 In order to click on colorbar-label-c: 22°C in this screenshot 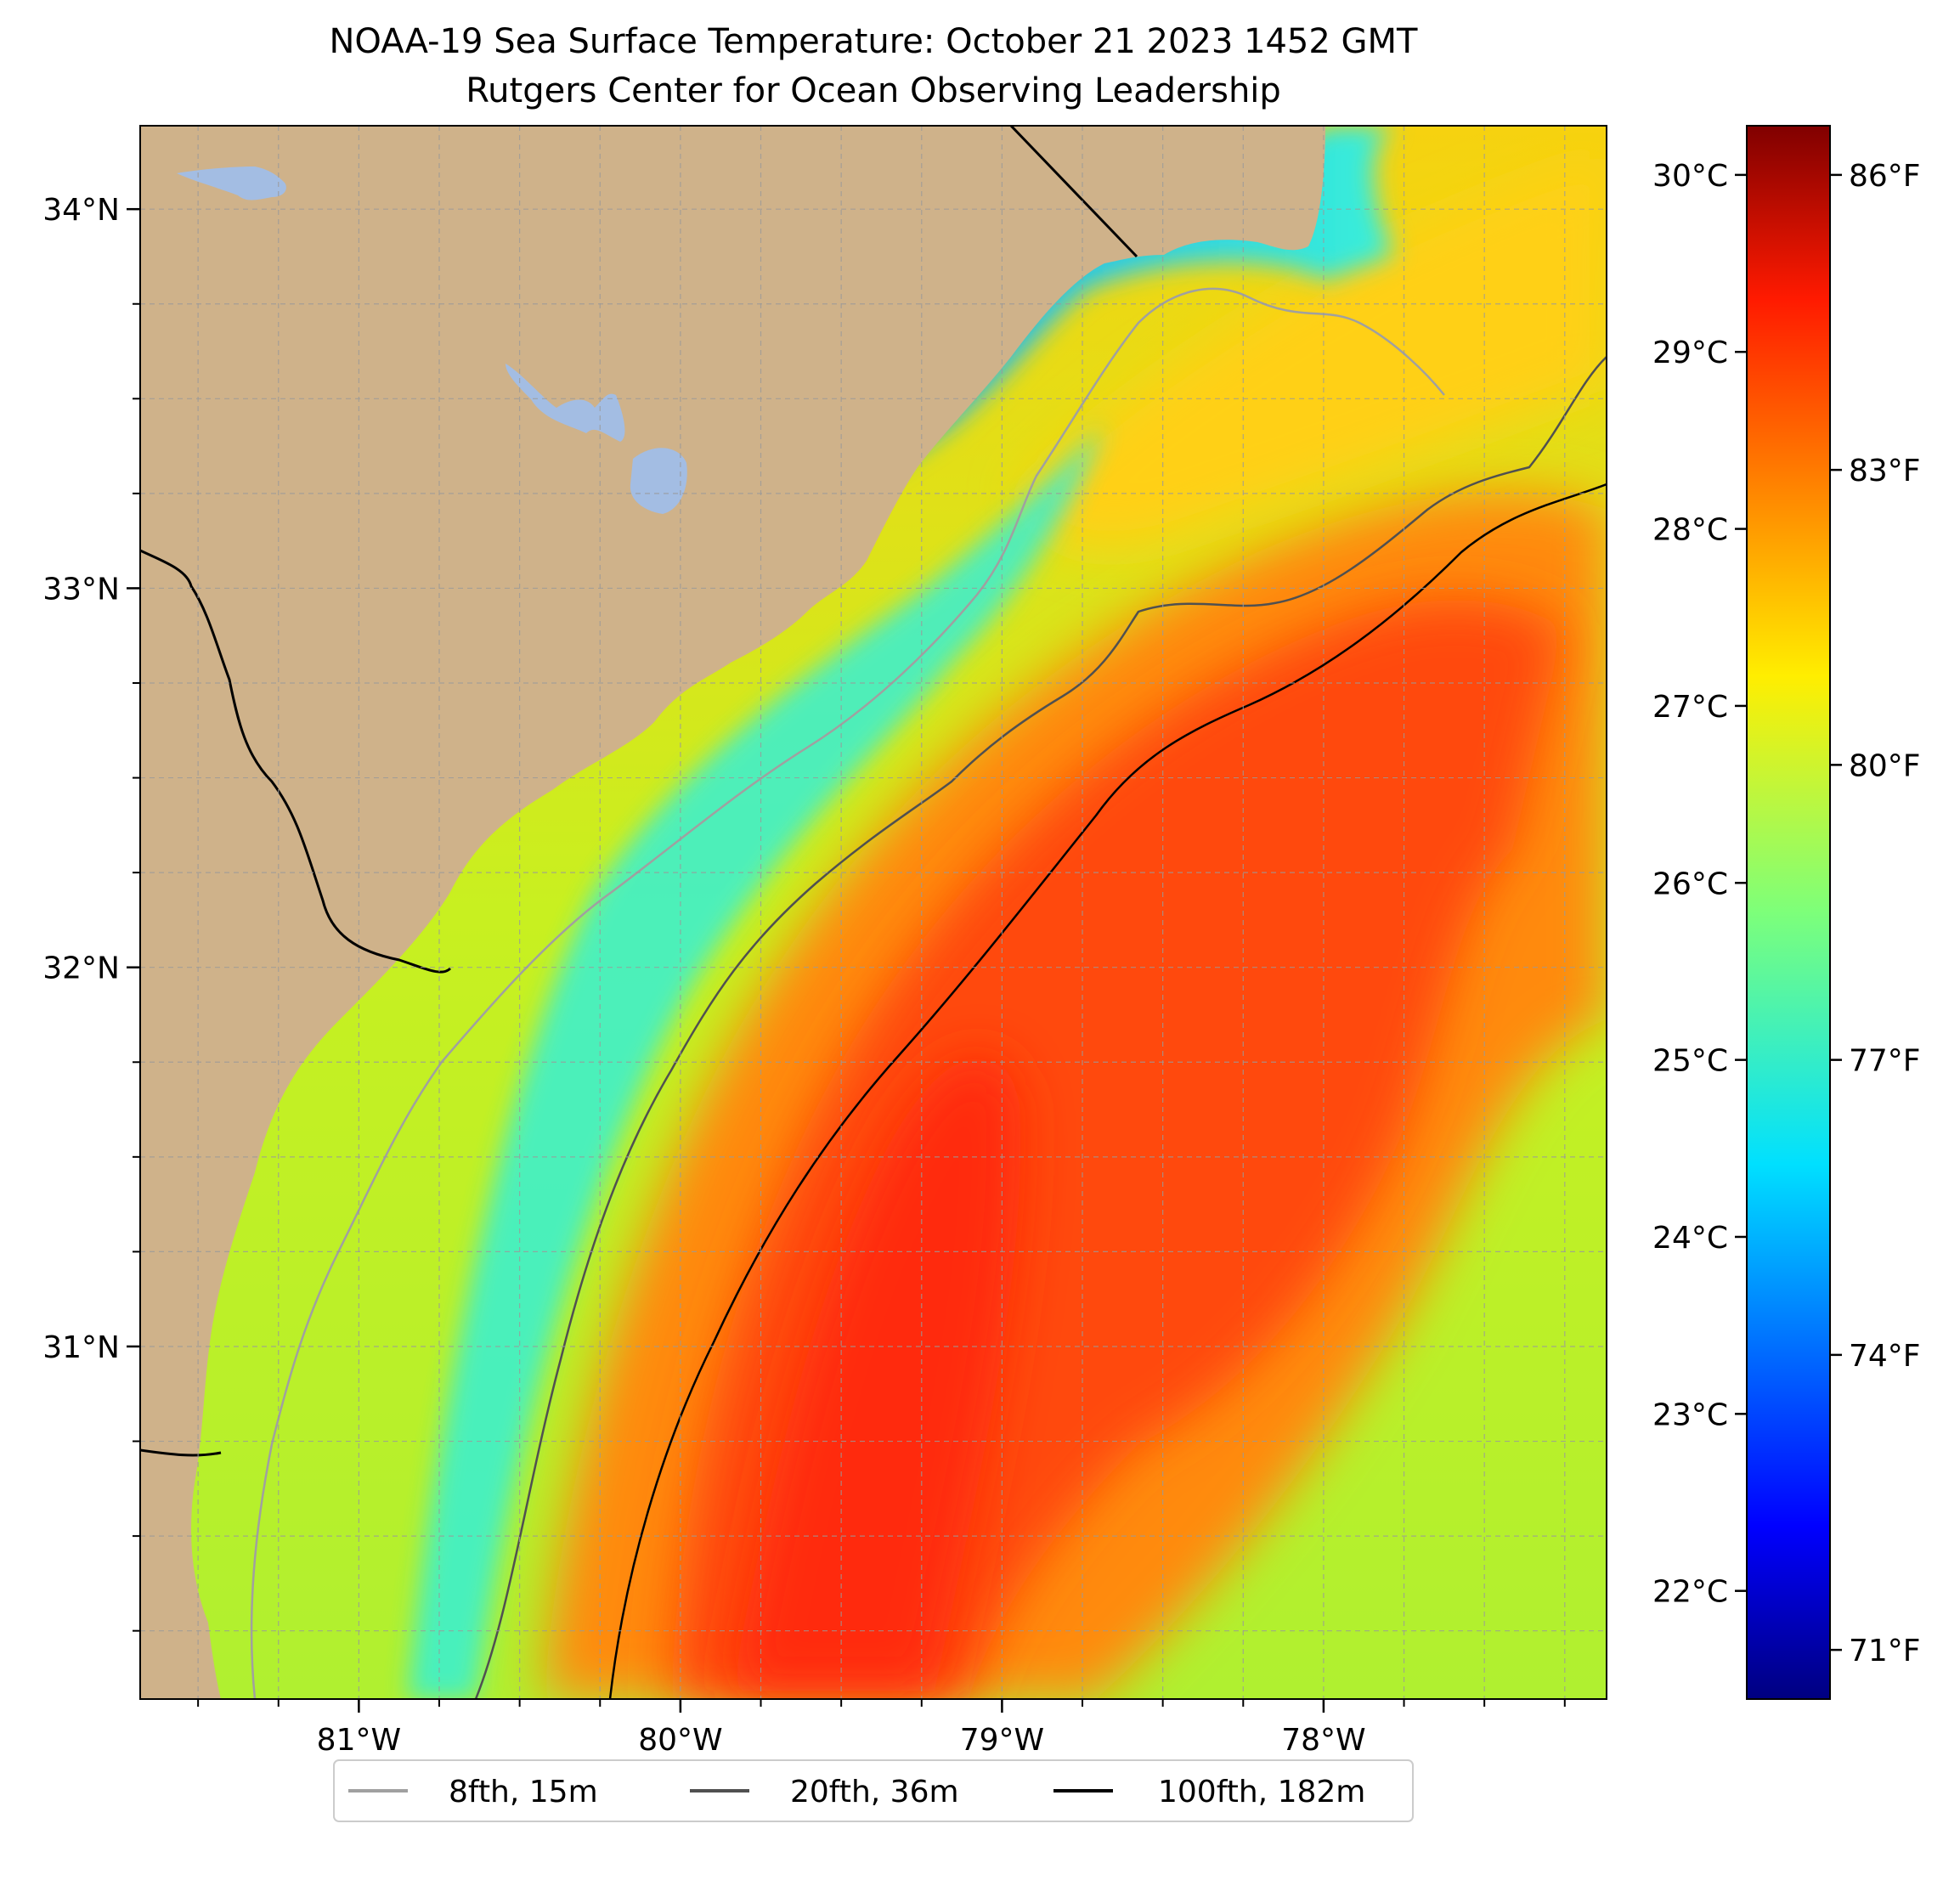, I will do `click(1690, 1593)`.